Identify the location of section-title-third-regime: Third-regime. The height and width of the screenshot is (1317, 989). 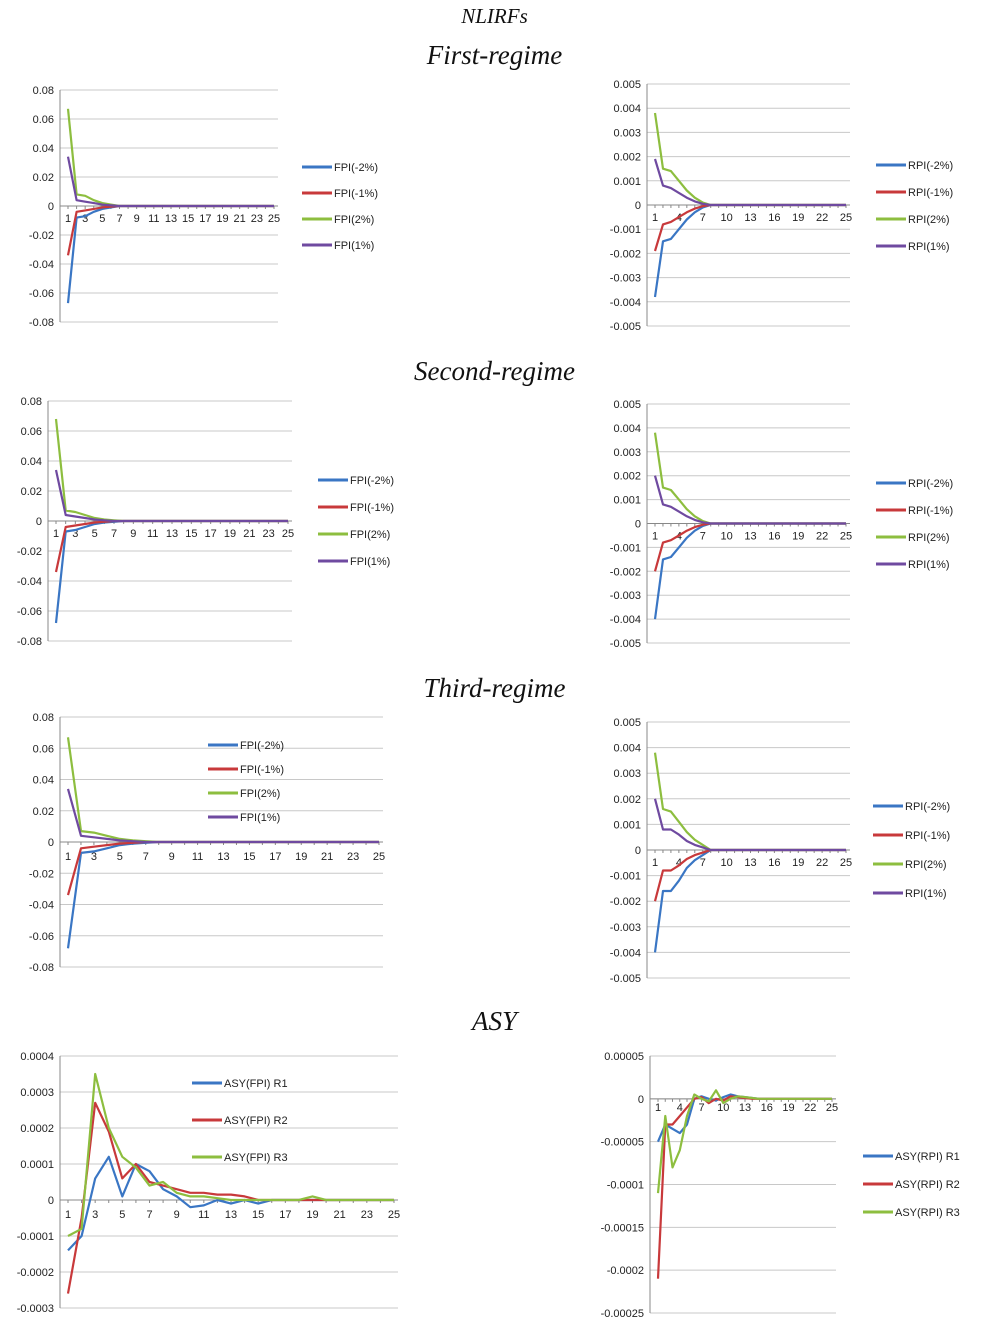
(494, 688).